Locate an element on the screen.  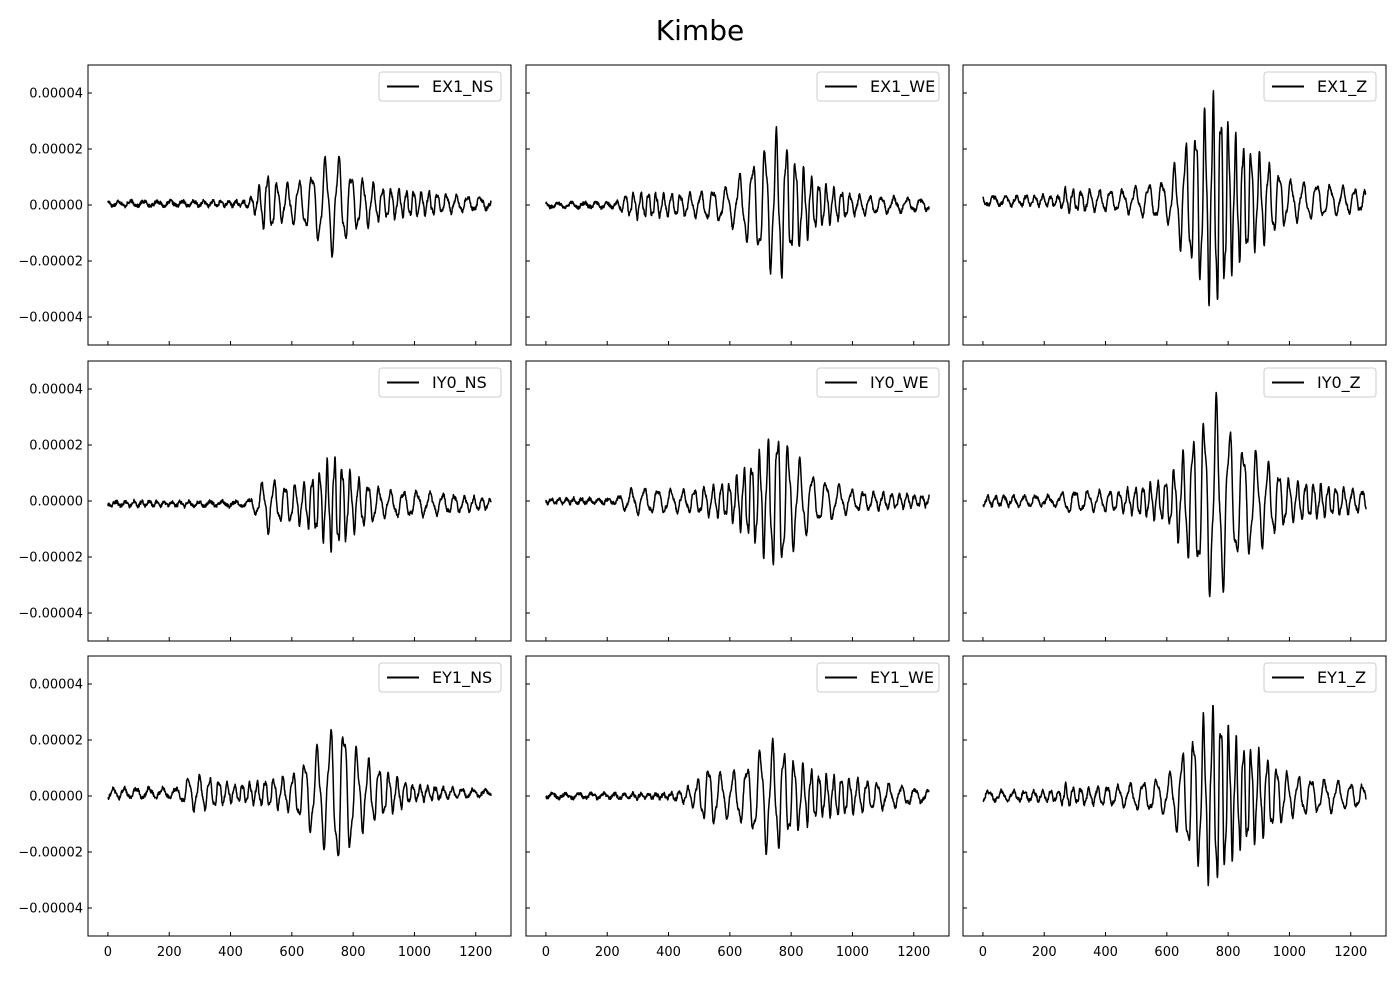
waveform-line-EY1_NS is located at coordinates (299, 792).